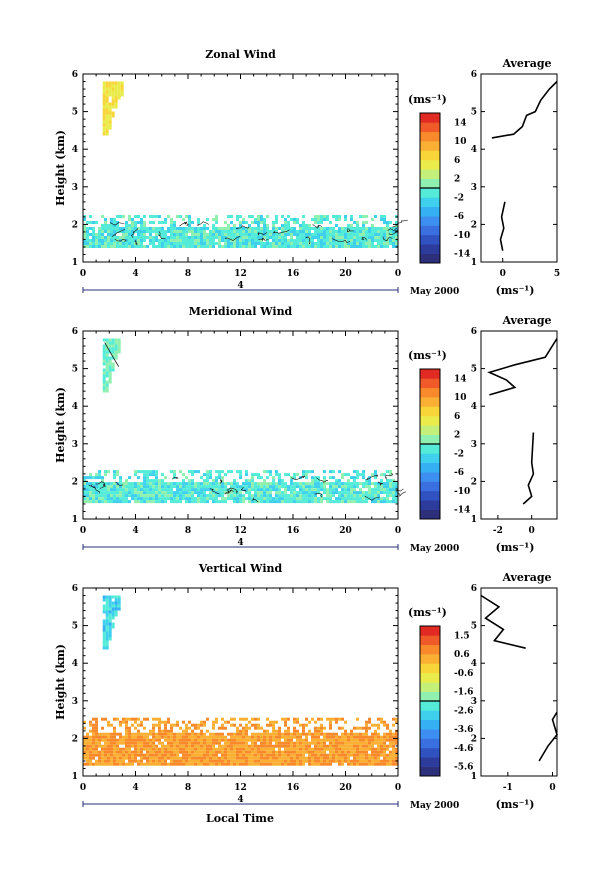 This screenshot has width=610, height=873. Describe the element at coordinates (462, 255) in the screenshot. I see `colorbar-tick-label: -14` at that location.